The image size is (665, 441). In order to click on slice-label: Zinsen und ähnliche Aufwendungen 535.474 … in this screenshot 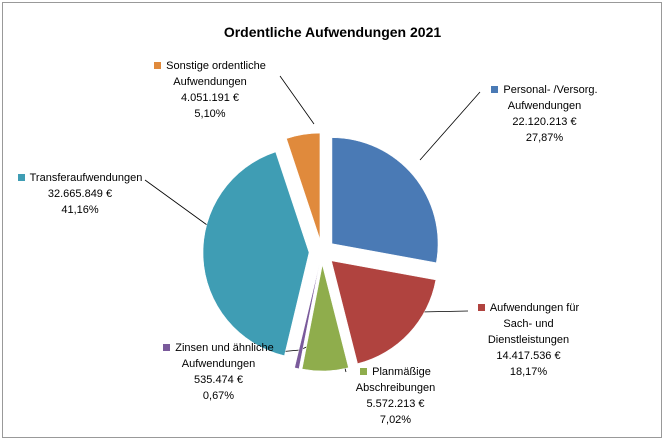, I will do `click(218, 372)`.